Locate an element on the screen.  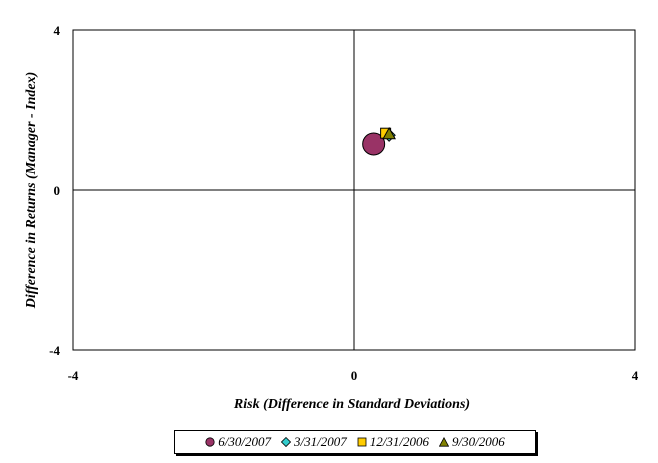
y-tick-mid: 0 is located at coordinates (57, 190).